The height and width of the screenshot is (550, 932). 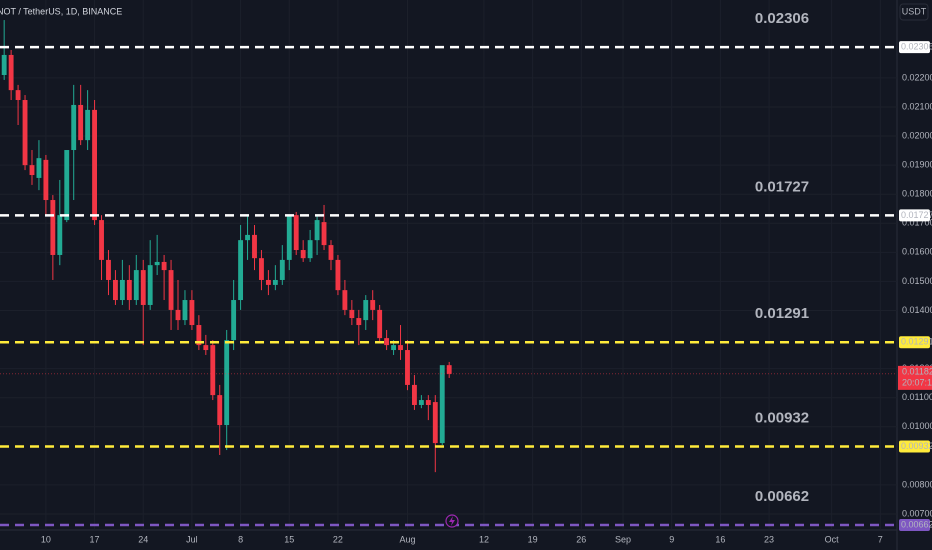 I want to click on level-price-label: 0.00932, so click(x=916, y=446).